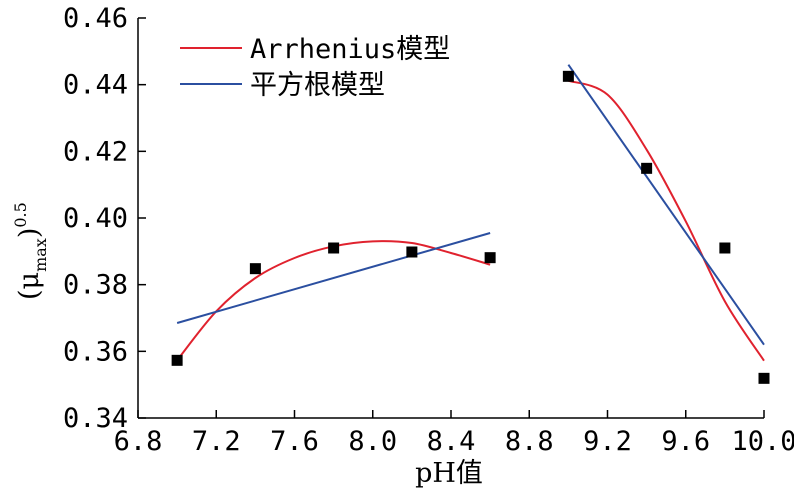 This screenshot has width=794, height=504. I want to click on y-axis-title-close: ), so click(29, 233).